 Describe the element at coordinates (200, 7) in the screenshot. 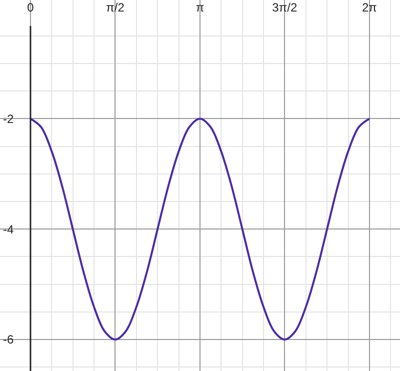

I see `x-tick-label: π` at that location.